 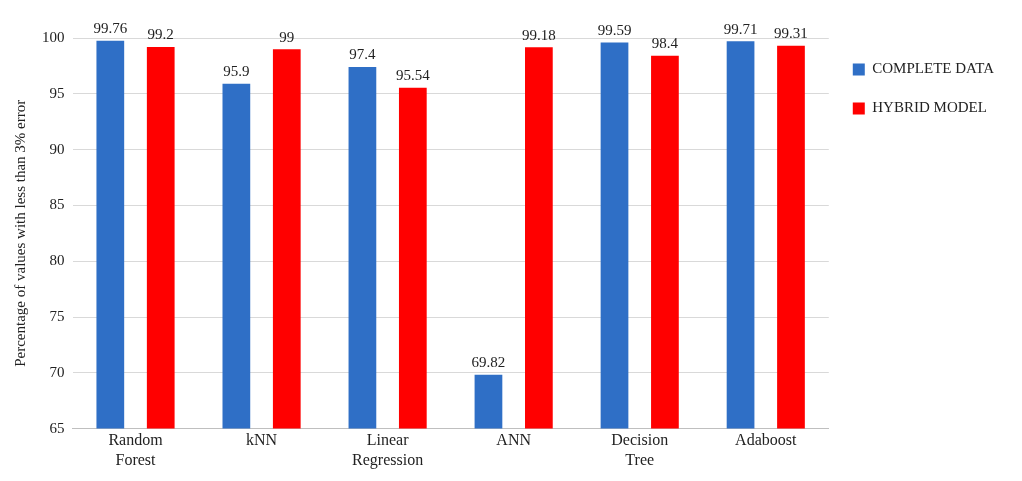 I want to click on y-axis-title: Percentage of values with less than 3% error, so click(x=19, y=233).